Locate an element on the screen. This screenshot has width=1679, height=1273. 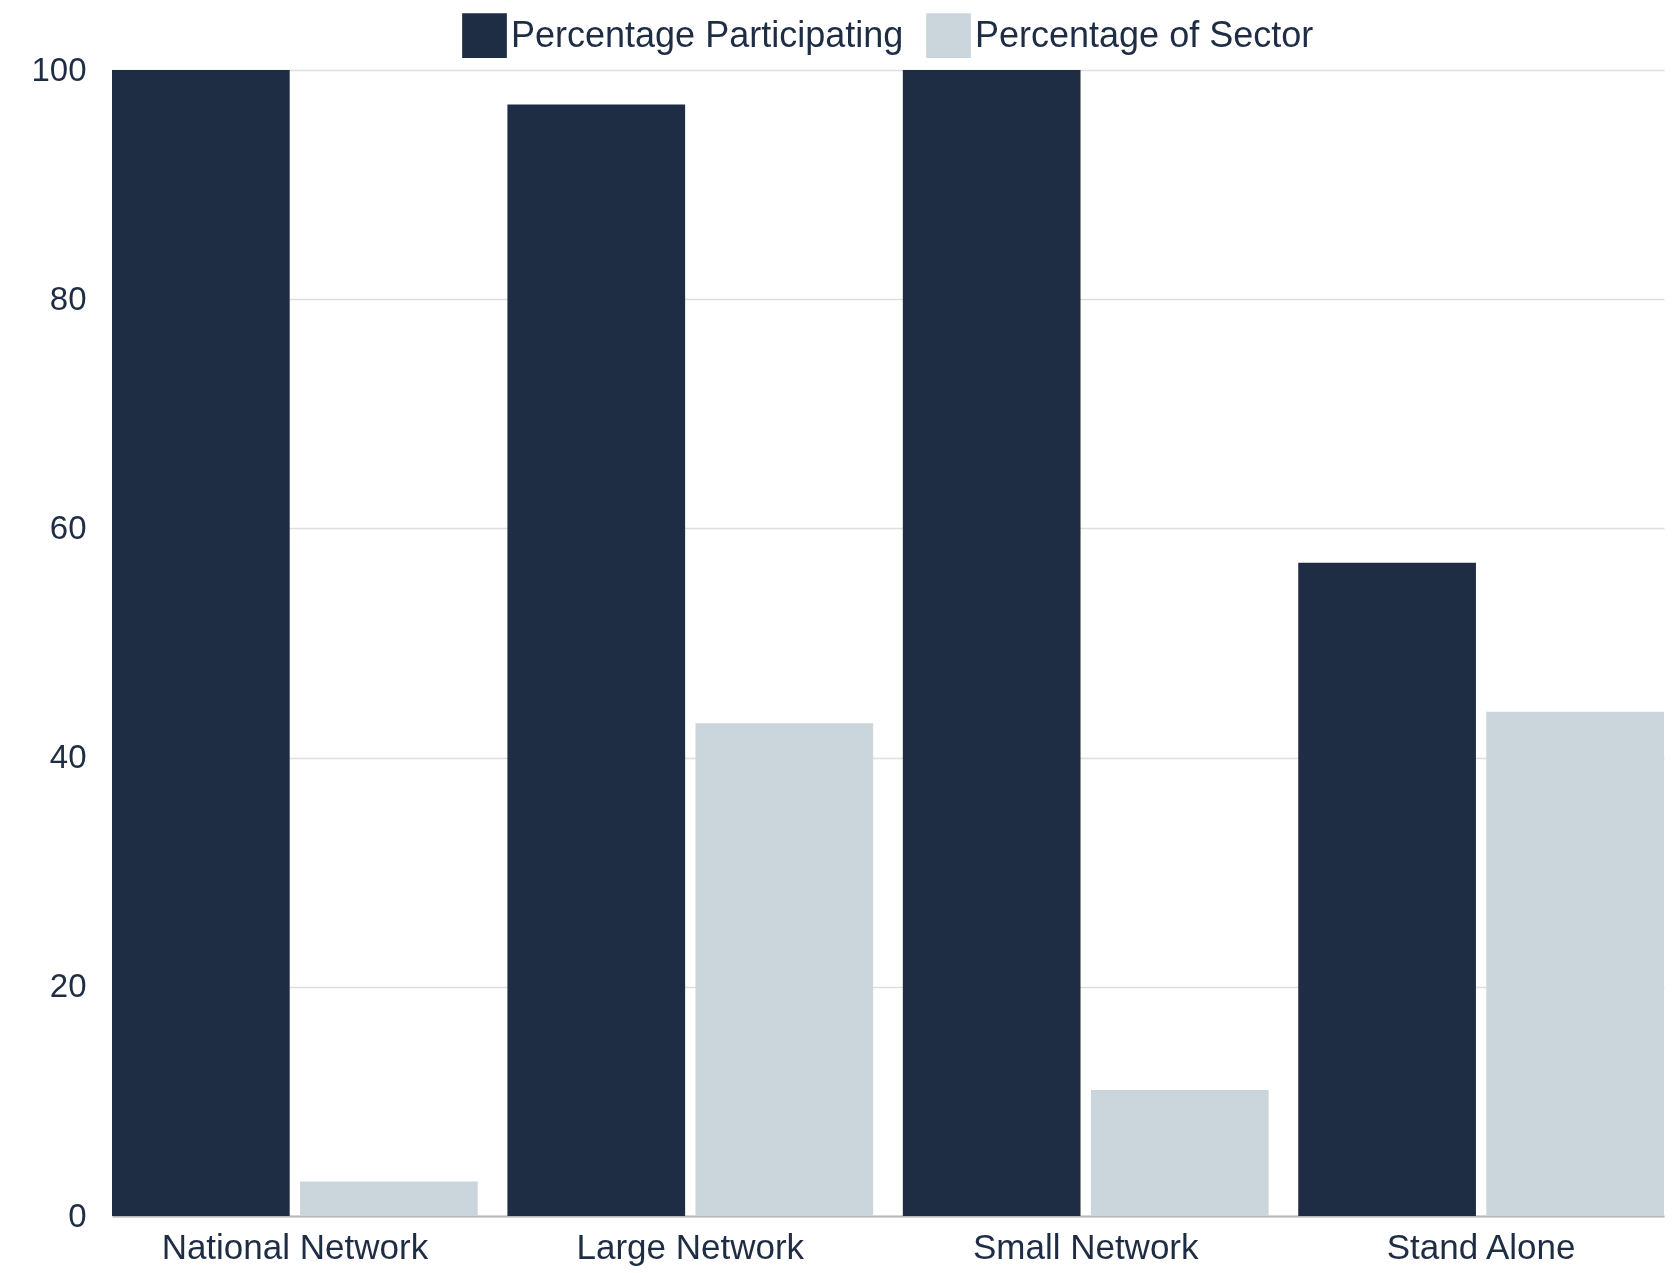
legend-label: Percentage Participating is located at coordinates (707, 34).